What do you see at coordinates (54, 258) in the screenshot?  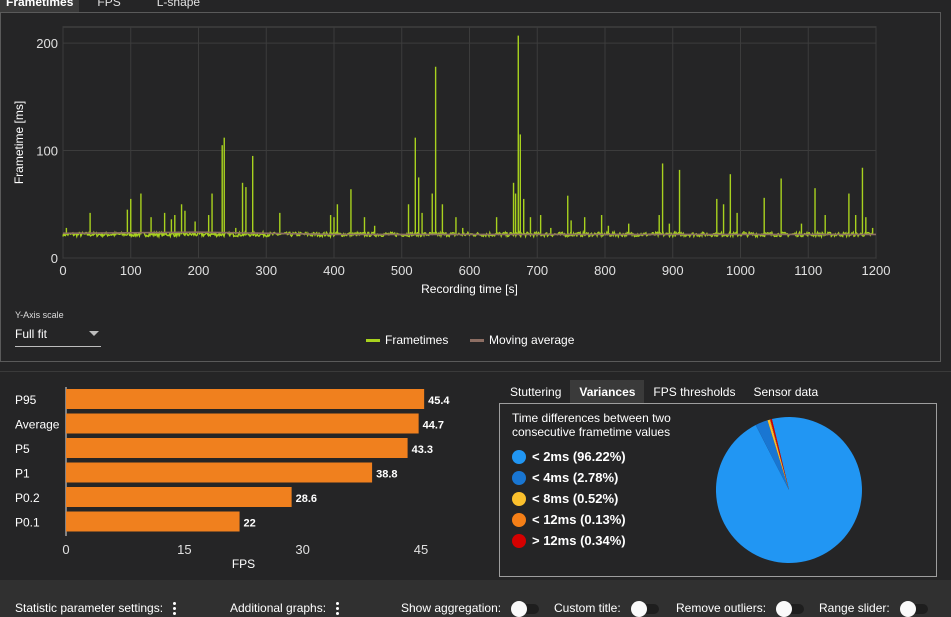 I see `y-tick-label: 0` at bounding box center [54, 258].